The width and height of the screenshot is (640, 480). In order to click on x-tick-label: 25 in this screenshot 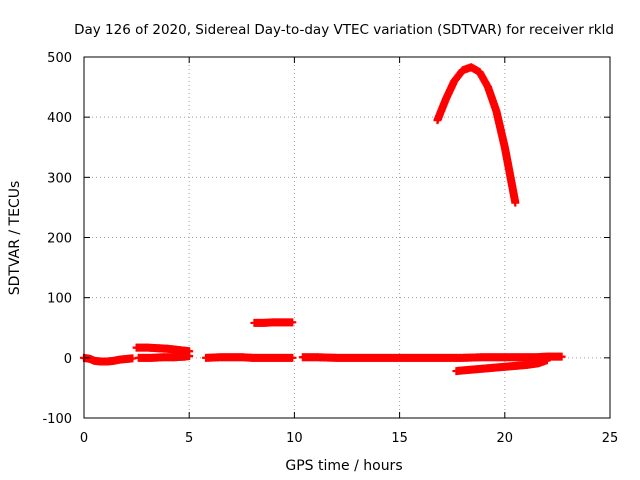, I will do `click(610, 438)`.